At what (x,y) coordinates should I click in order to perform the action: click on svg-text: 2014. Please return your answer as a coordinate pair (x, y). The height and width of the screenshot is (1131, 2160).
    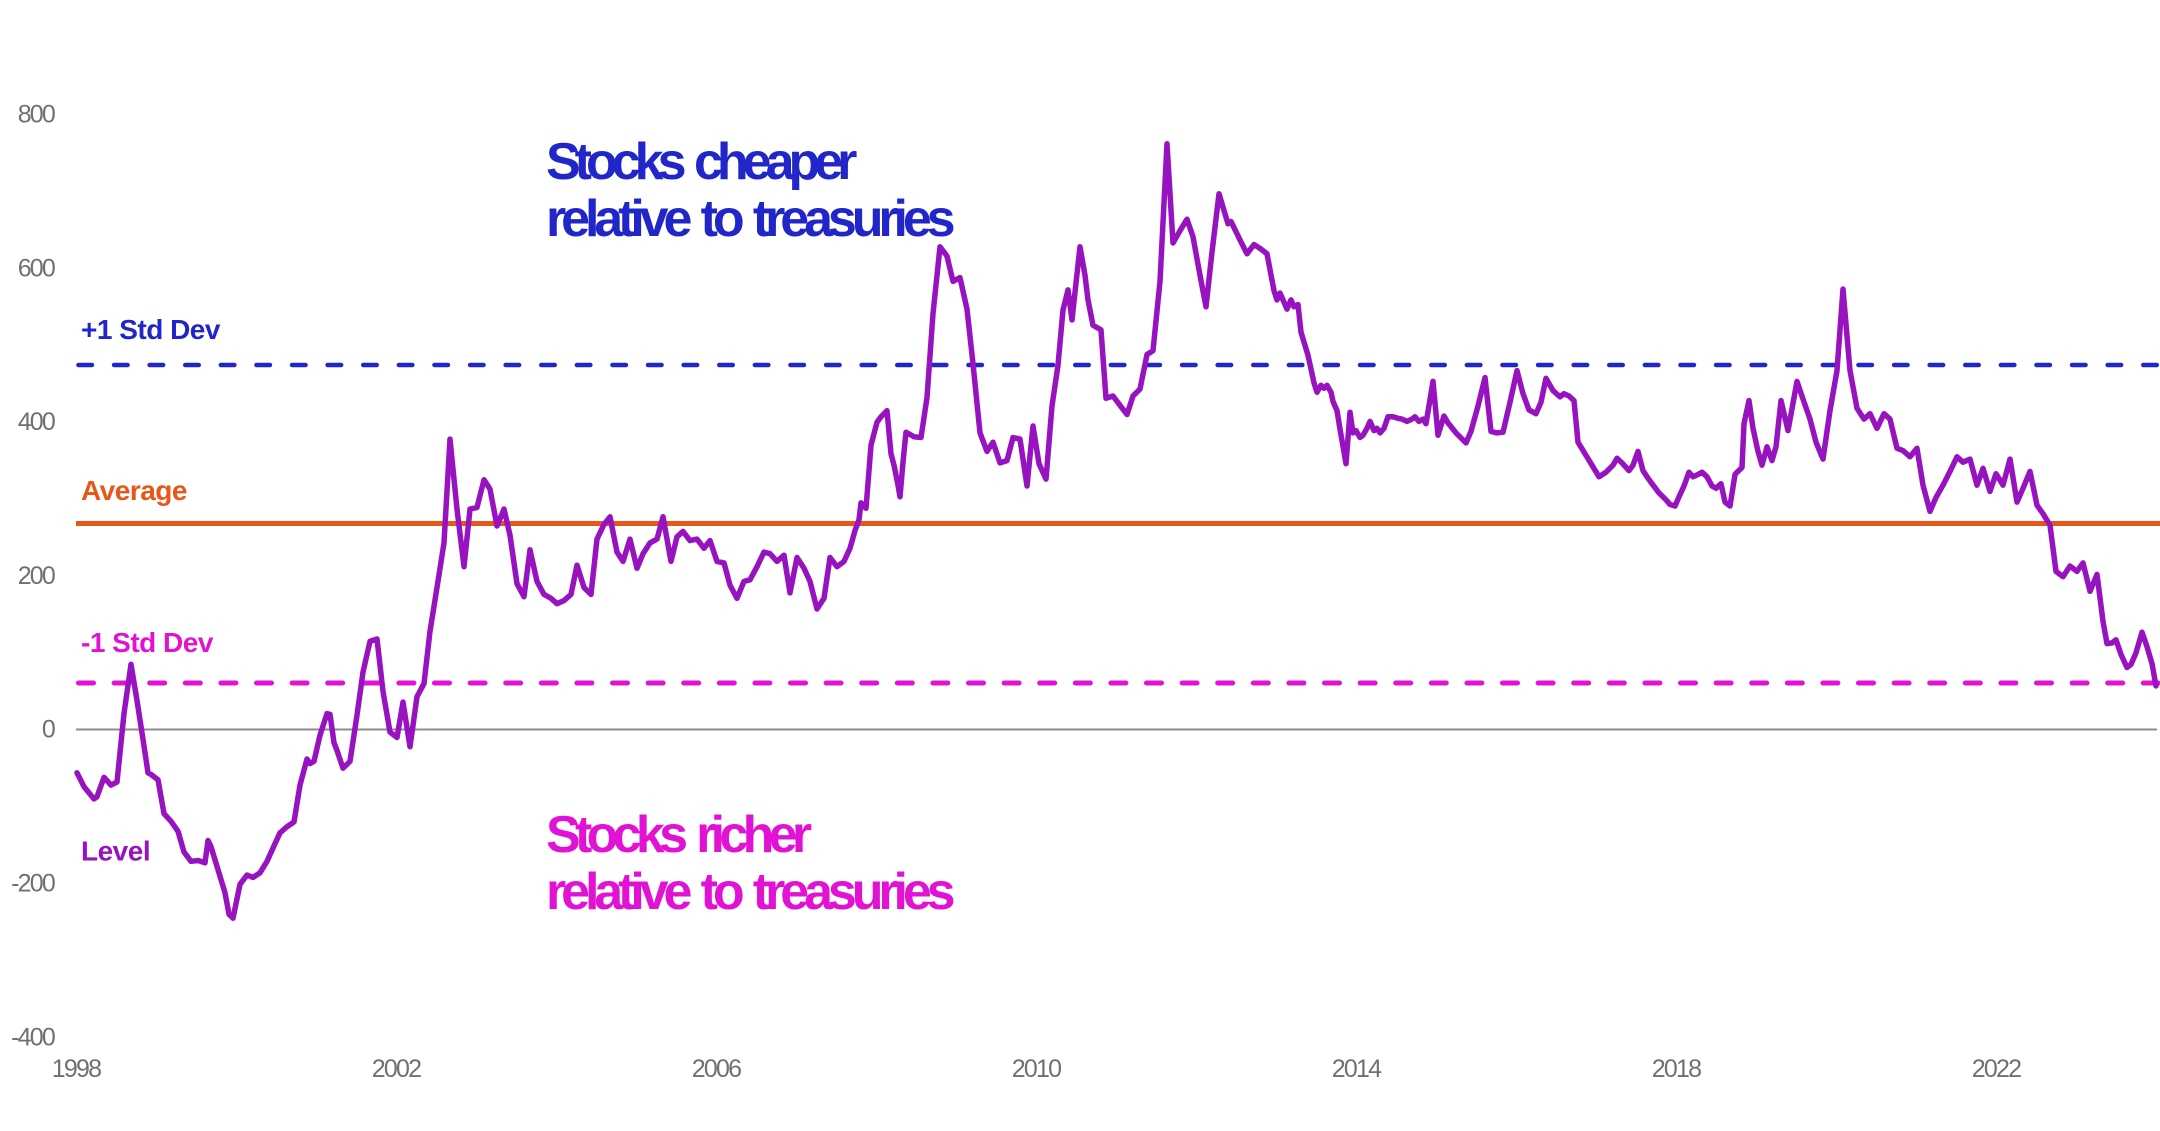
    Looking at the image, I should click on (1357, 1069).